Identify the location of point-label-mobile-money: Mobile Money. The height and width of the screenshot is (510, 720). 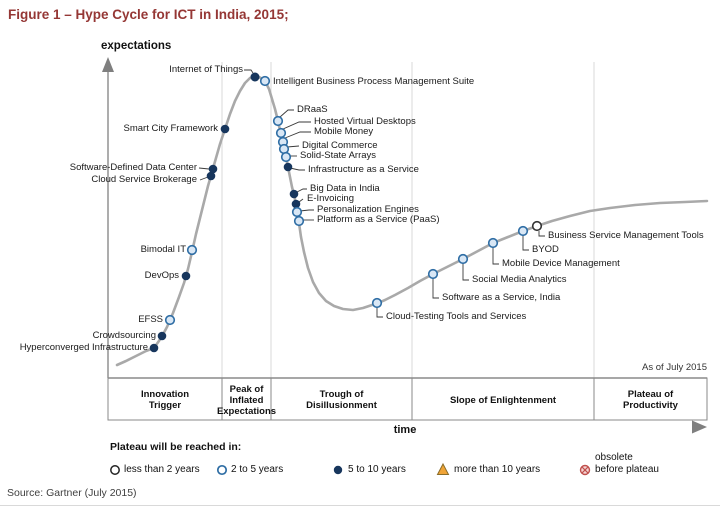
(344, 131).